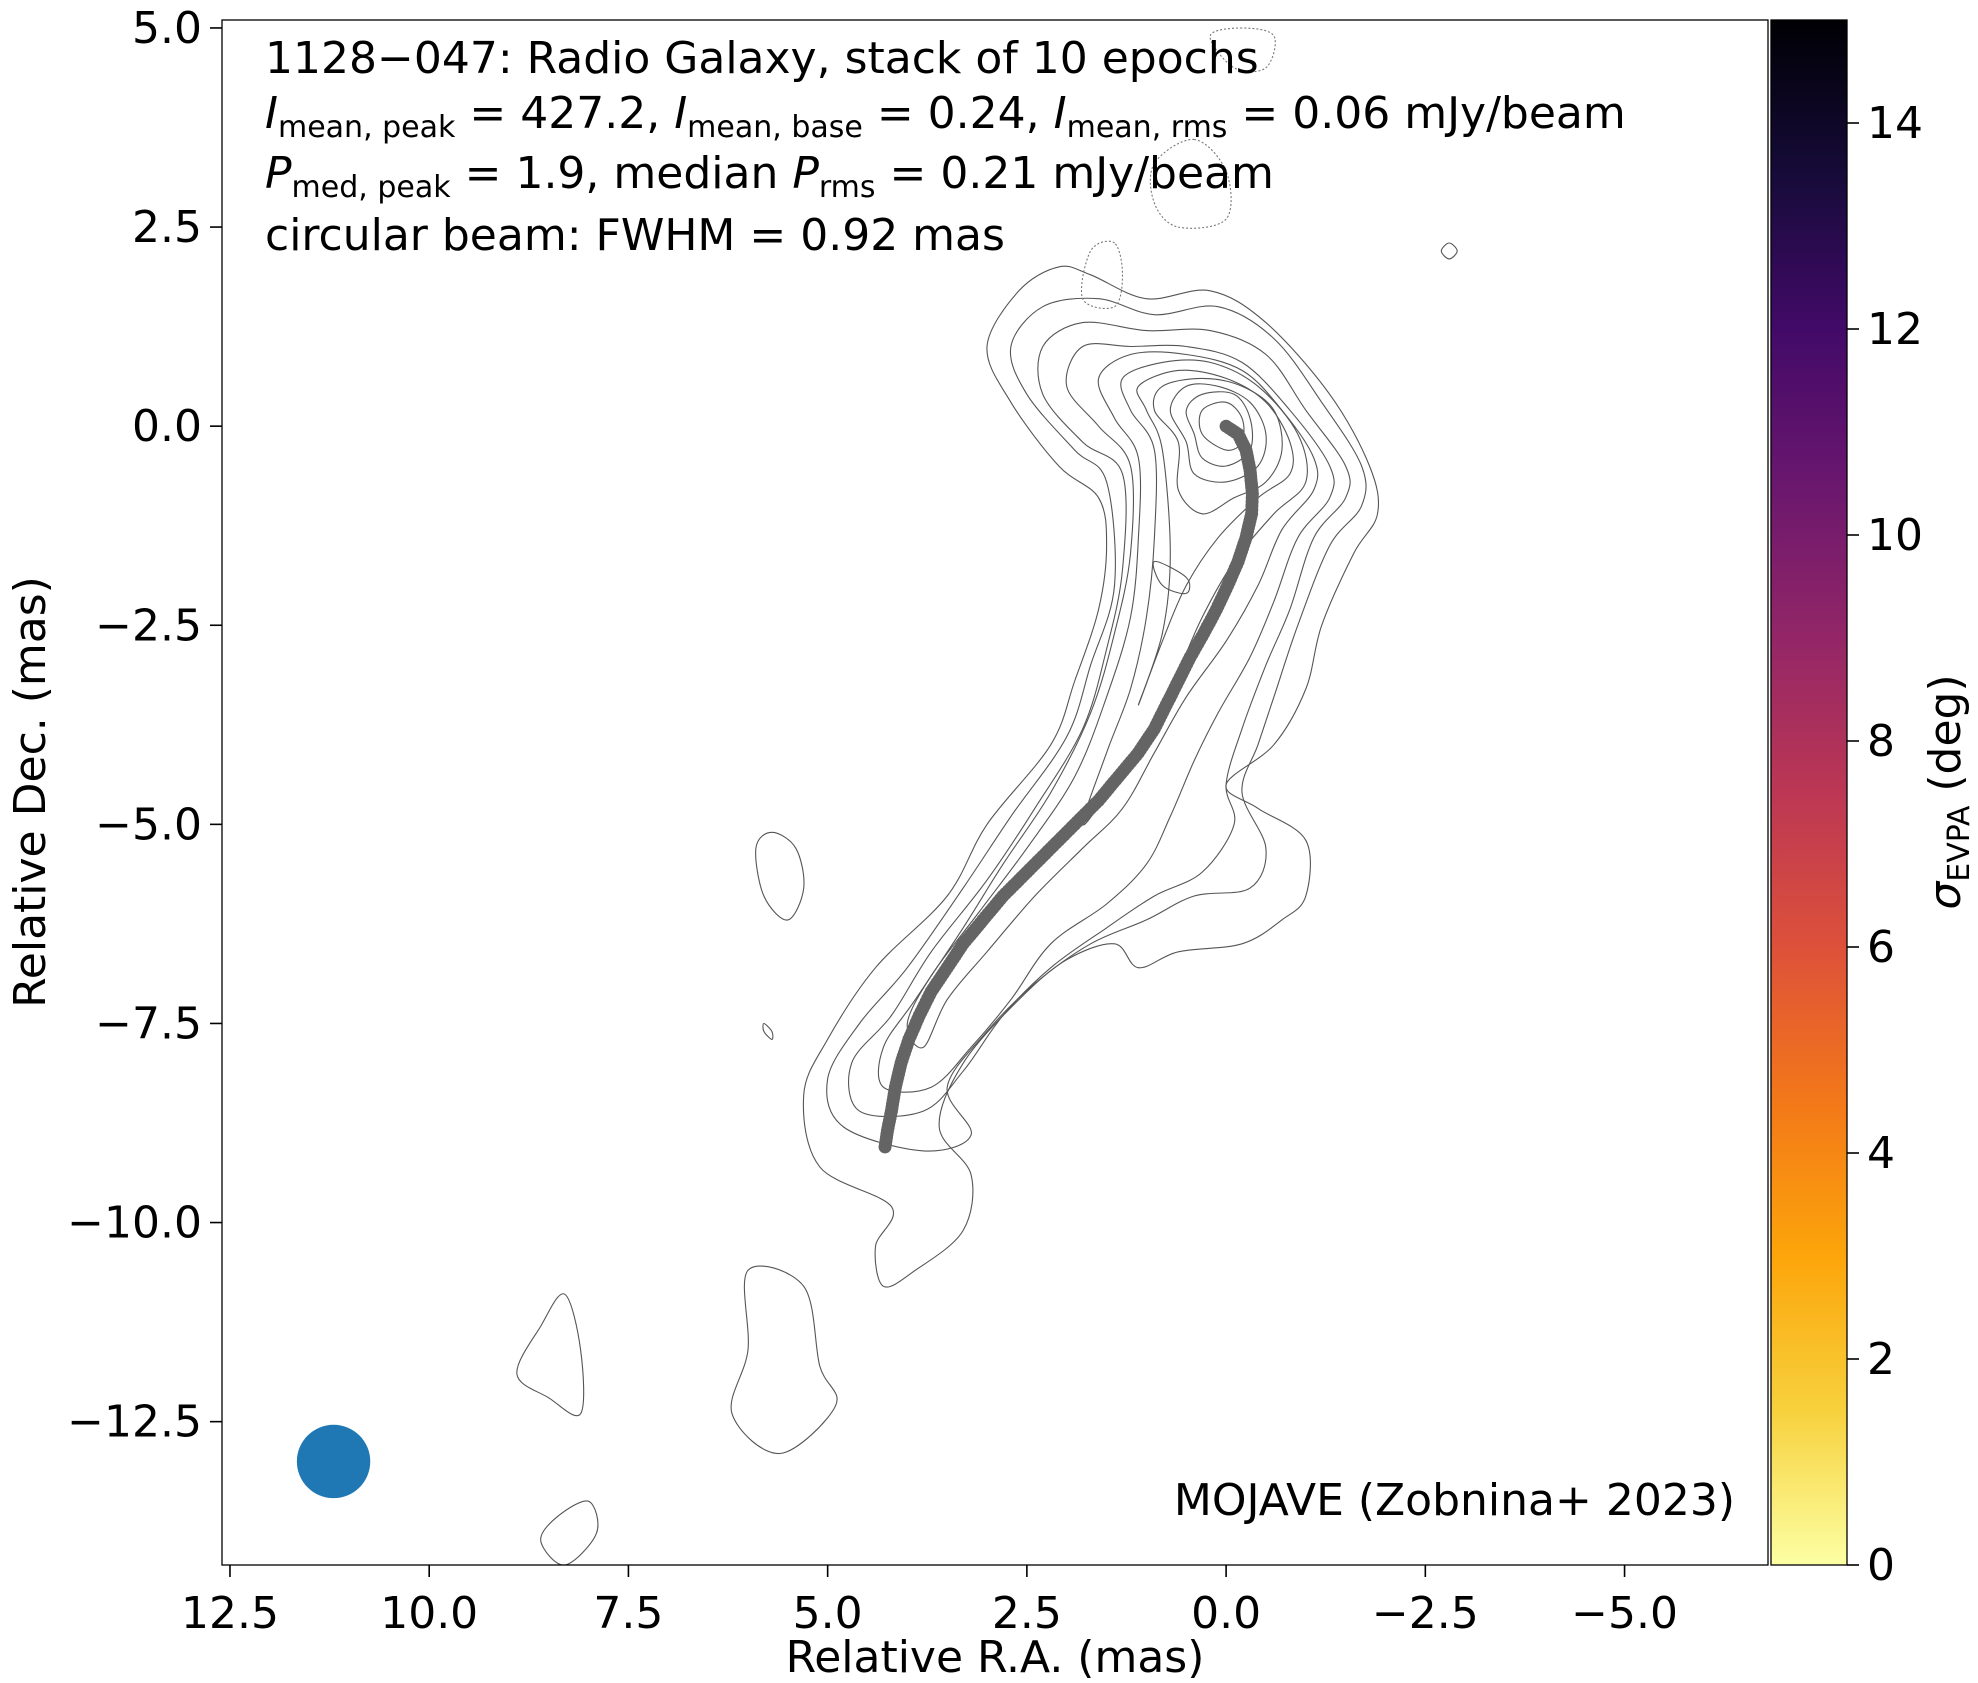 Image resolution: width=1978 pixels, height=1683 pixels. I want to click on y-tick-label: −5.0, so click(148, 824).